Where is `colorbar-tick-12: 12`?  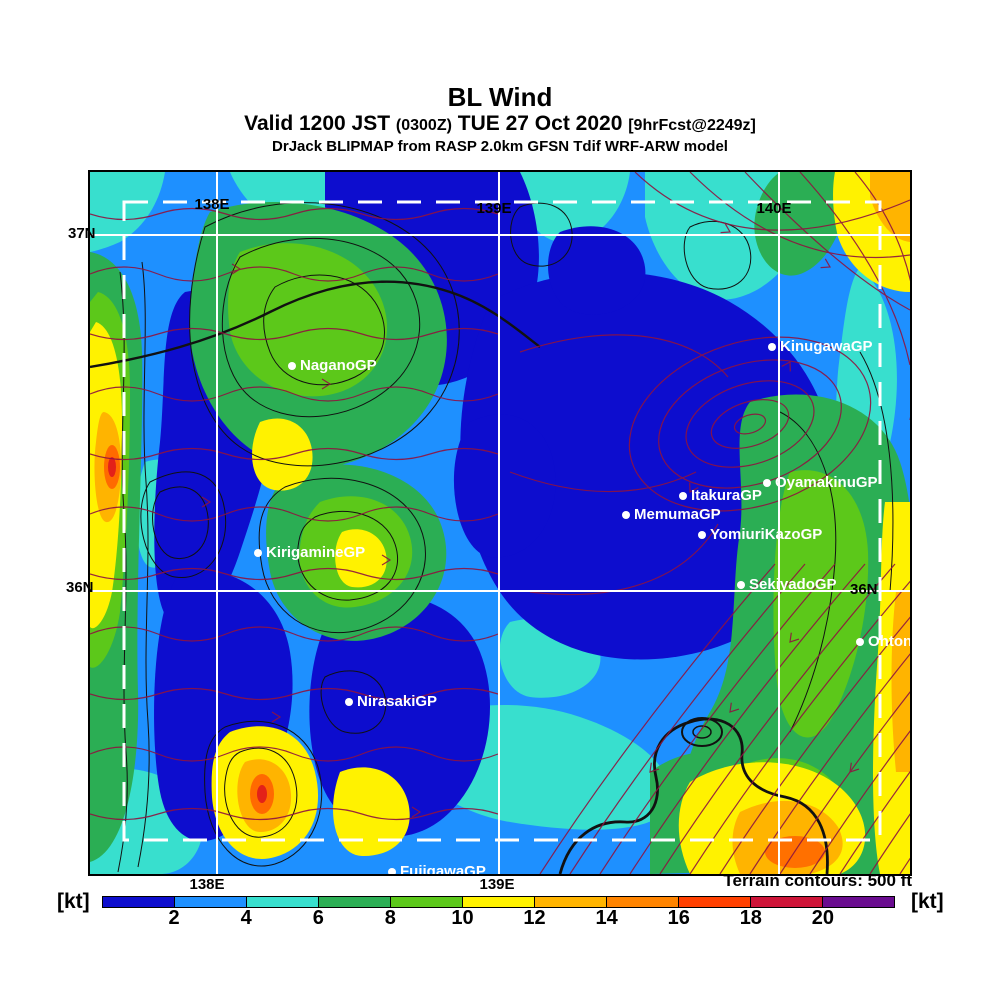
colorbar-tick-12: 12 is located at coordinates (534, 918).